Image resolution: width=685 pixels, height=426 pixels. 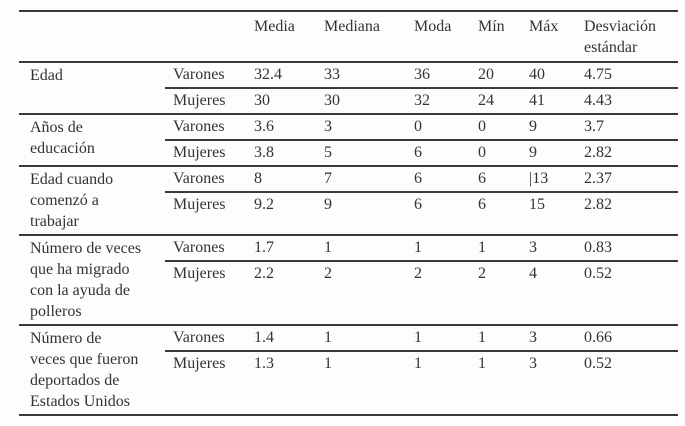 I want to click on table-row: Varones 1.4 1 1 1 3 0.66, so click(x=421, y=339).